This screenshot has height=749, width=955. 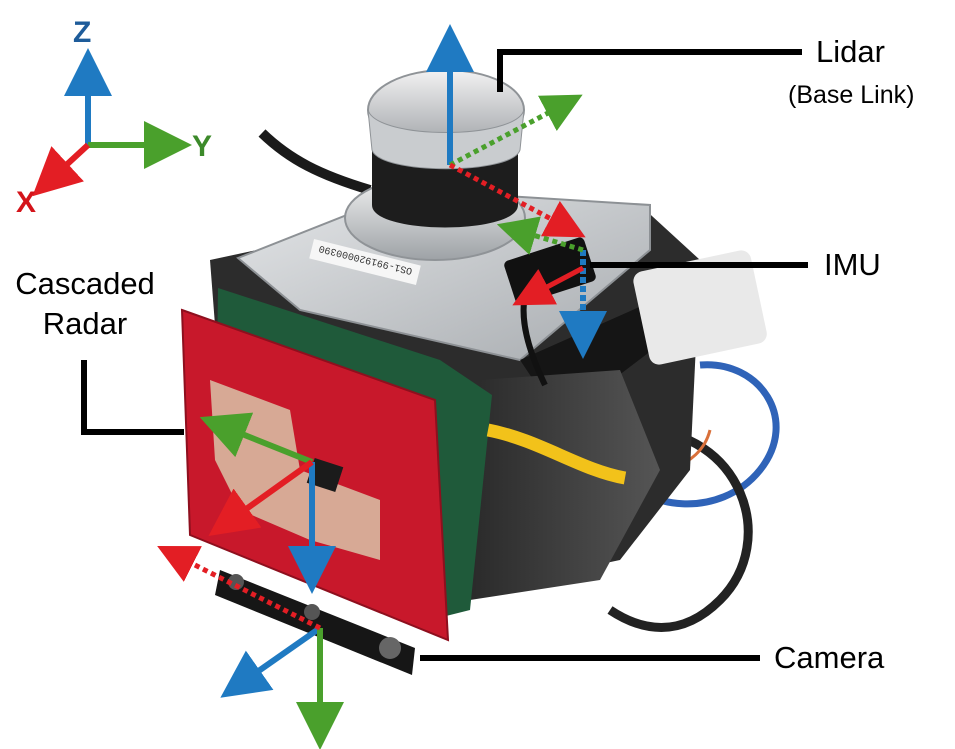 I want to click on axes-legend, so click(x=112, y=122).